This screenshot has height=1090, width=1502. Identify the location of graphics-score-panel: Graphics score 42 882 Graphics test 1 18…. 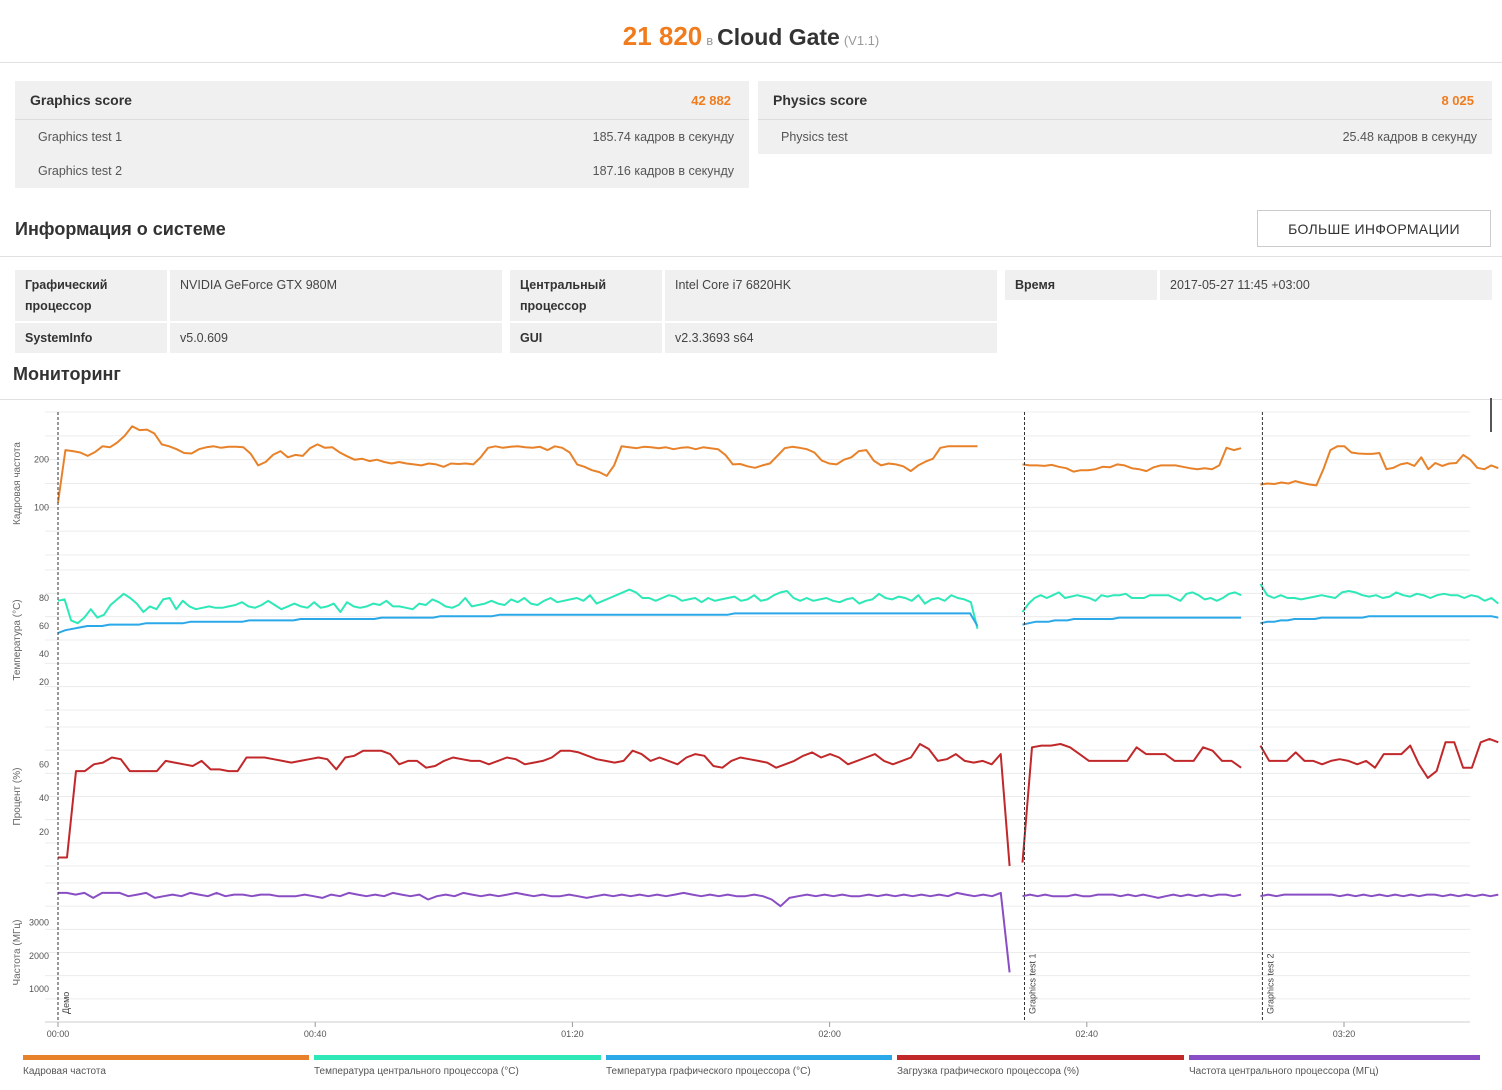
(382, 134).